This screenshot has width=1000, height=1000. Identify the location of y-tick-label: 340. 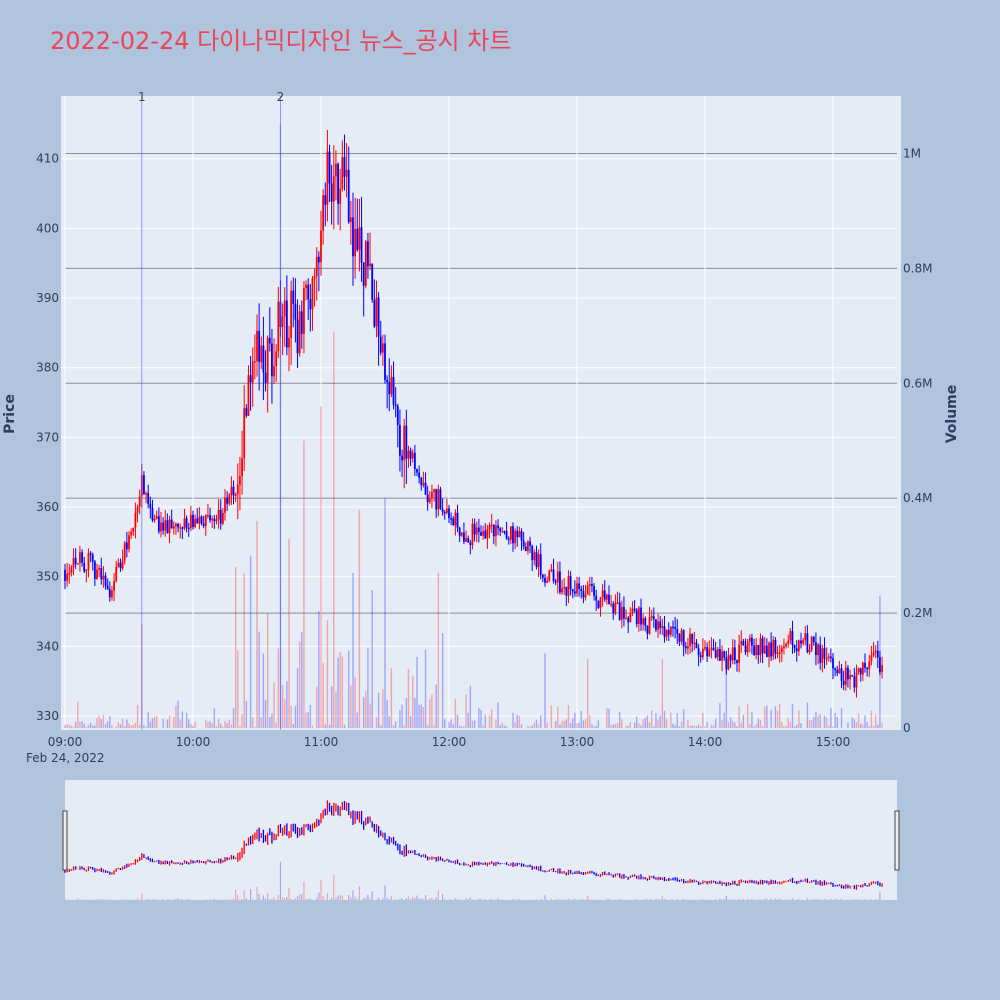
(47, 646).